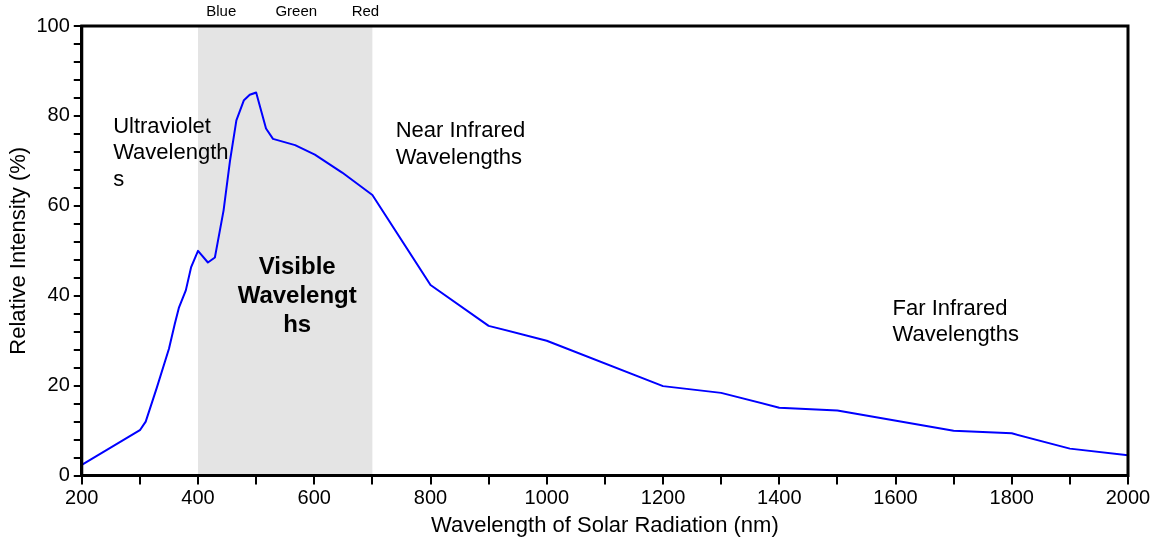  Describe the element at coordinates (365, 10) in the screenshot. I see `annotation: Red` at that location.